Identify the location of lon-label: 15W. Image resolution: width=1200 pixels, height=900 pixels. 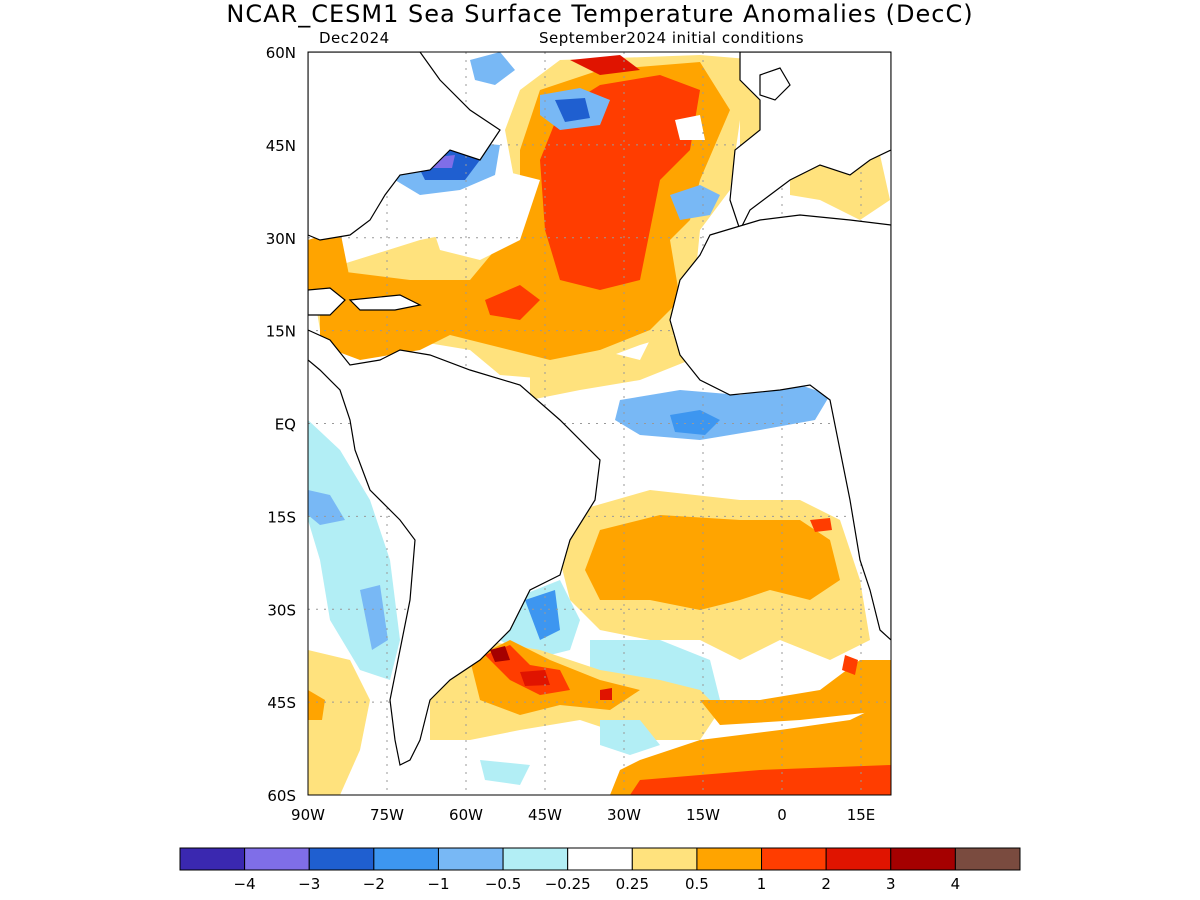
(703, 815).